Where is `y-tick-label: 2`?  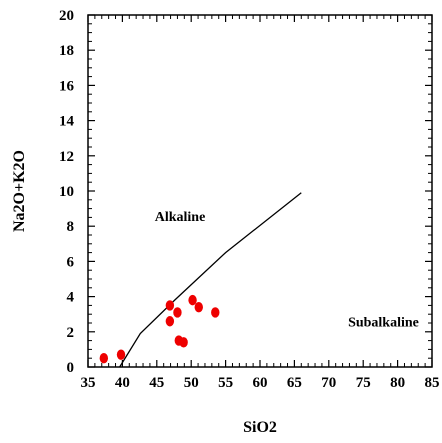
y-tick-label: 2 is located at coordinates (71, 333).